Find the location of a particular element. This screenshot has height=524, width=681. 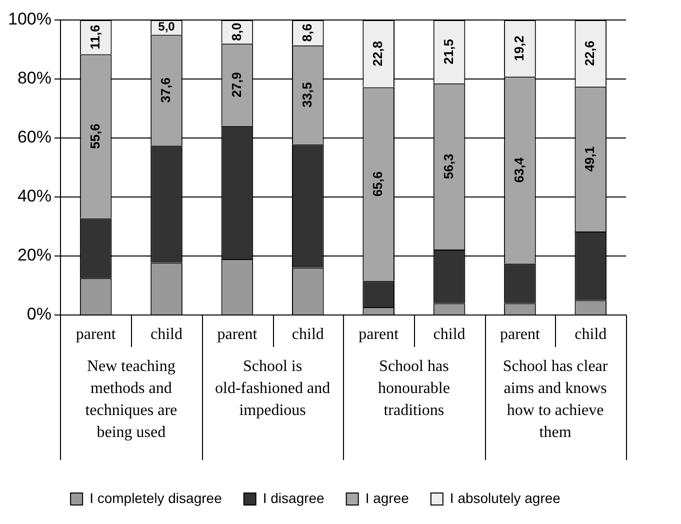

y-tick-label: 100% is located at coordinates (30, 19).